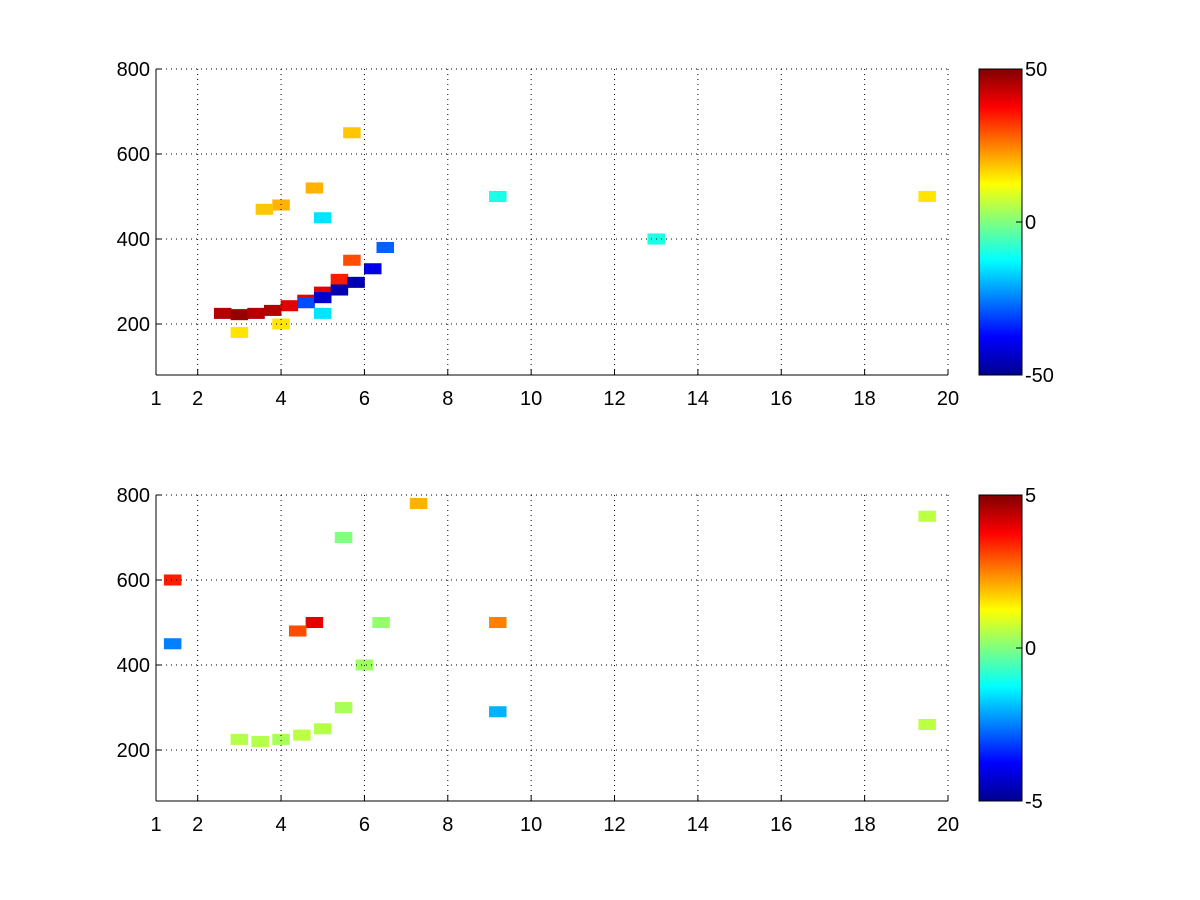  Describe the element at coordinates (1036, 70) in the screenshot. I see `colorbar-tick-label: 50` at that location.